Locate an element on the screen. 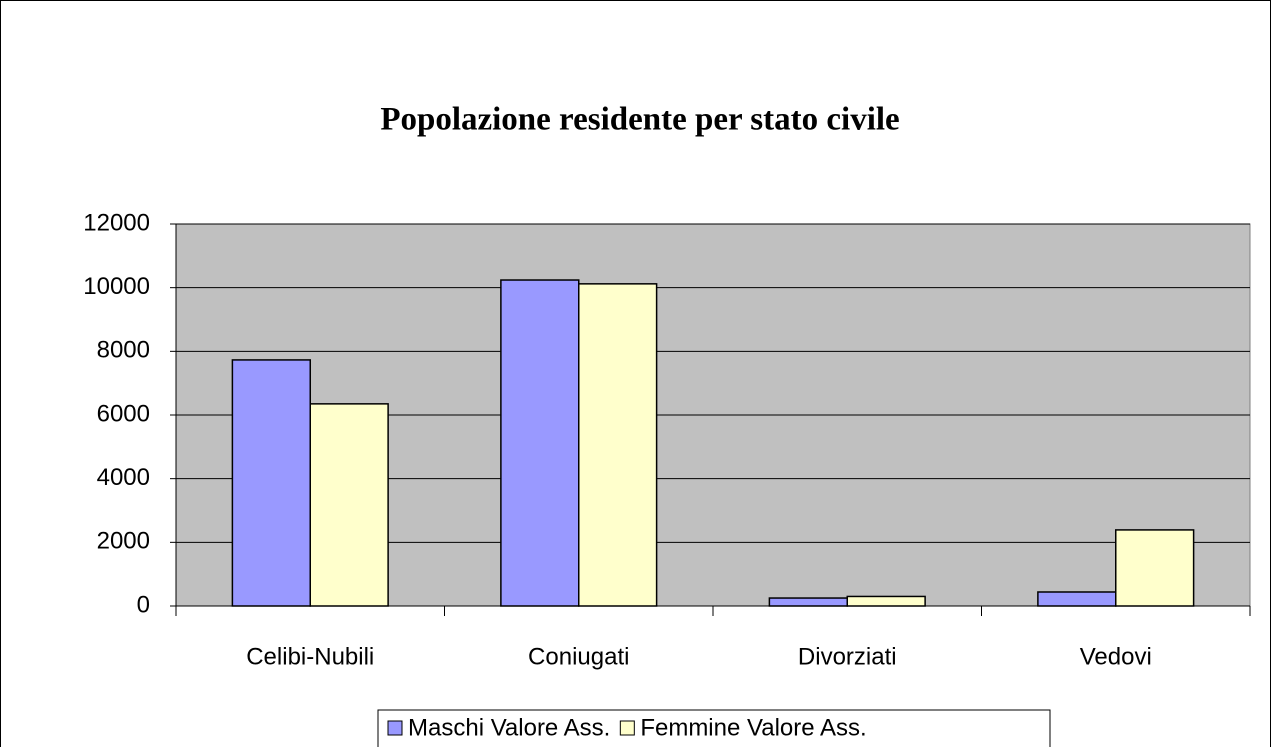 The height and width of the screenshot is (747, 1271). chart-title: Popolazione residente per stato civile is located at coordinates (639, 120).